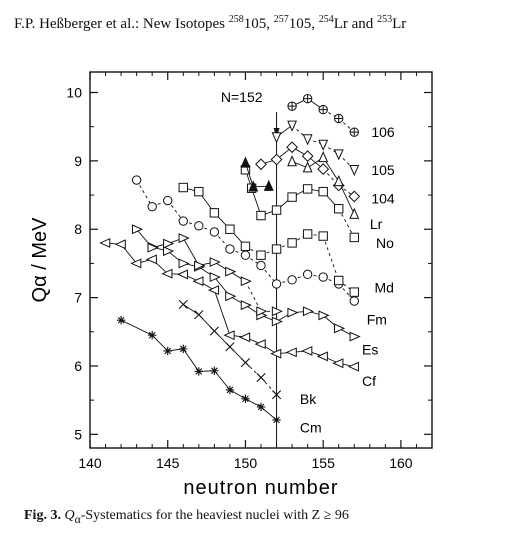  I want to click on x-tick-label-150: 150, so click(246, 463).